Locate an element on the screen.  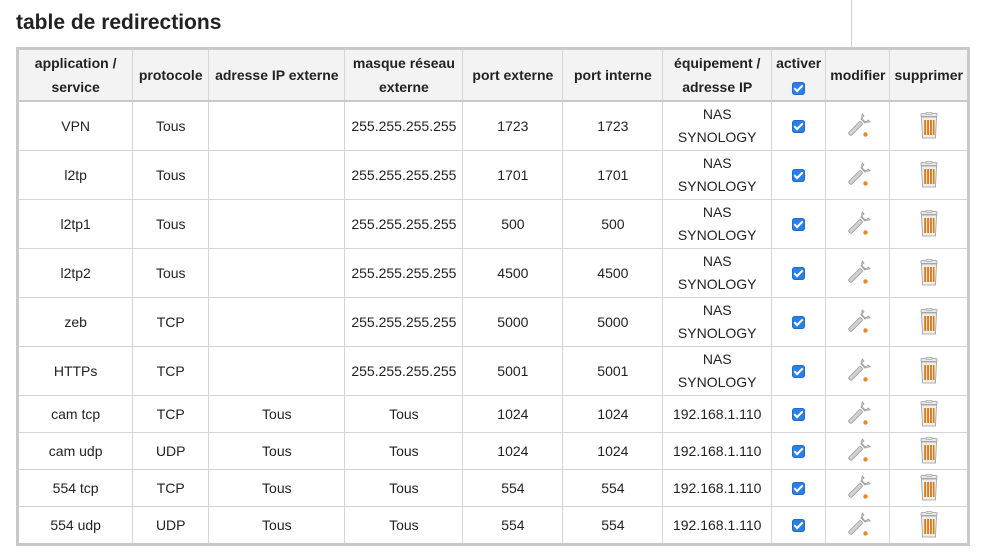
col-header-port-externe: port externe is located at coordinates (513, 75).